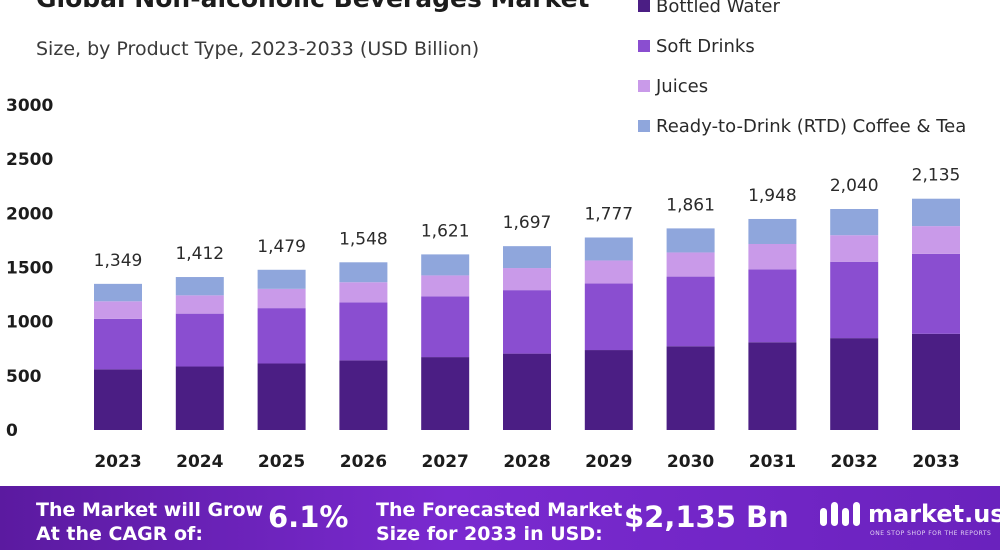 The height and width of the screenshot is (550, 1000). What do you see at coordinates (119, 534) in the screenshot?
I see `cagr-text-line2: At the CAGR of:` at bounding box center [119, 534].